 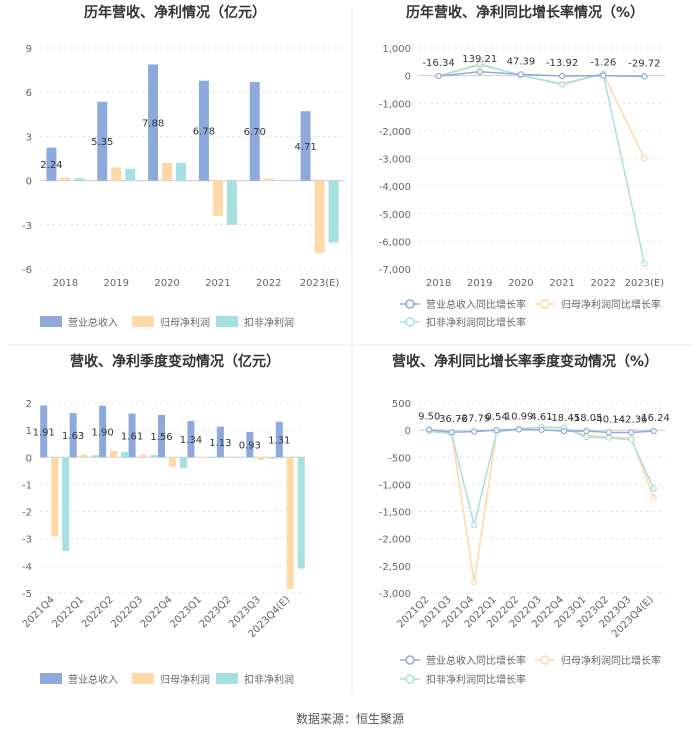 I want to click on line-data-label: -13.92, so click(x=562, y=63).